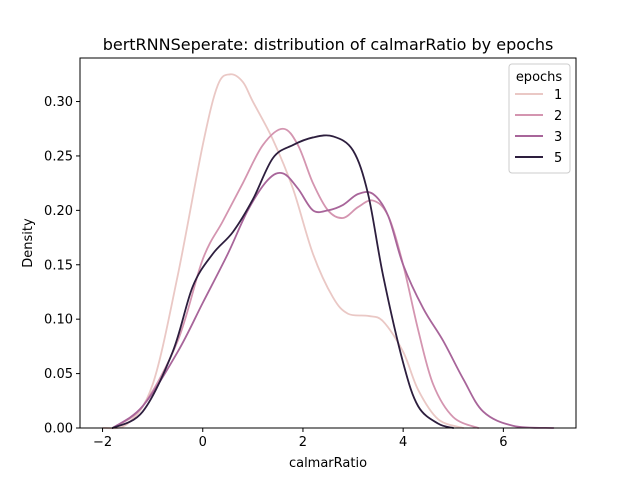 The height and width of the screenshot is (480, 640). I want to click on legend-title: epochs, so click(539, 77).